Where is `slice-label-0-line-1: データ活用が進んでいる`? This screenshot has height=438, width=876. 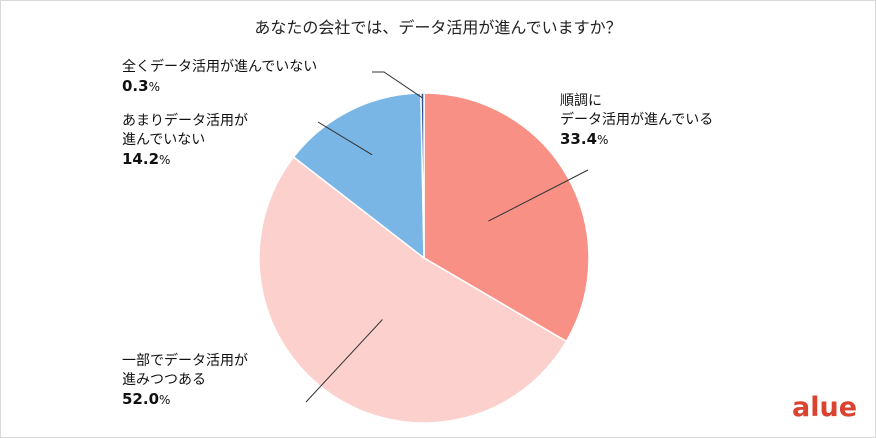
slice-label-0-line-1: データ活用が進んでいる is located at coordinates (637, 120).